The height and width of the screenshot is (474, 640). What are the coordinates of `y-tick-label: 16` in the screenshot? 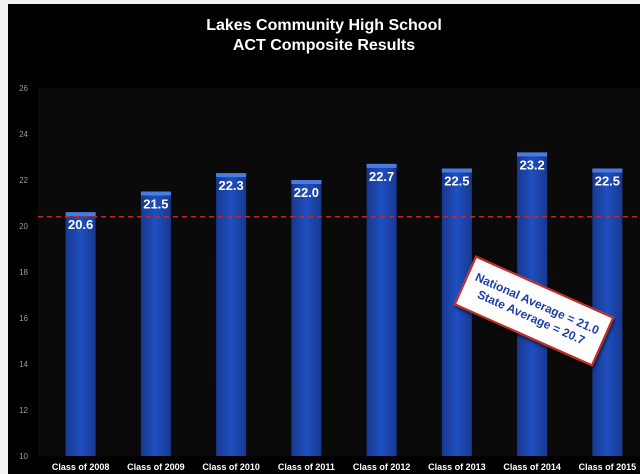 It's located at (23, 318).